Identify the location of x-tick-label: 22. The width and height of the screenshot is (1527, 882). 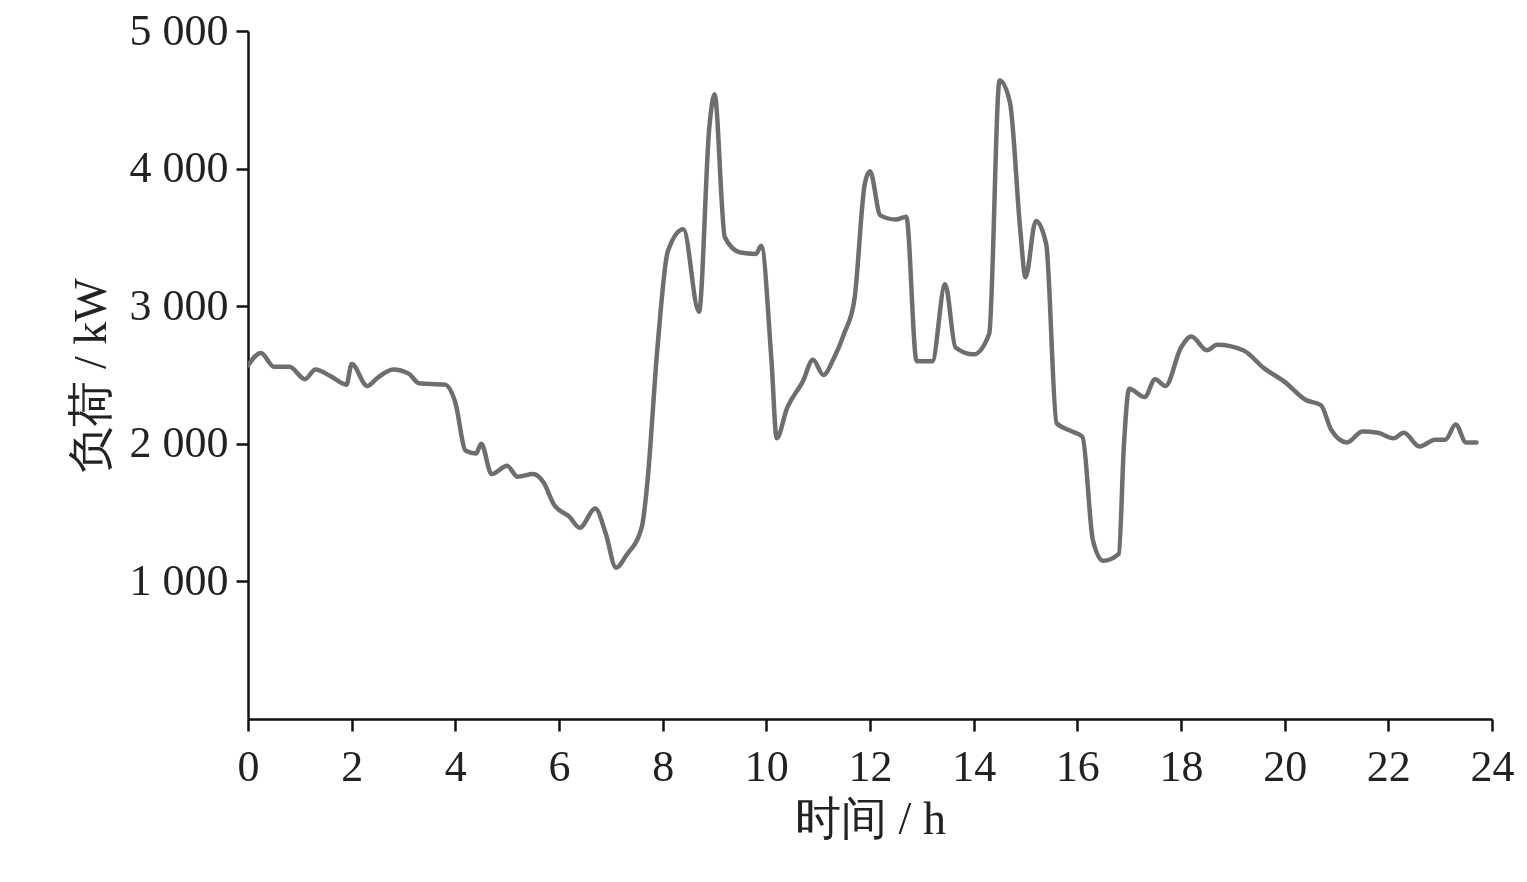
(1388, 766).